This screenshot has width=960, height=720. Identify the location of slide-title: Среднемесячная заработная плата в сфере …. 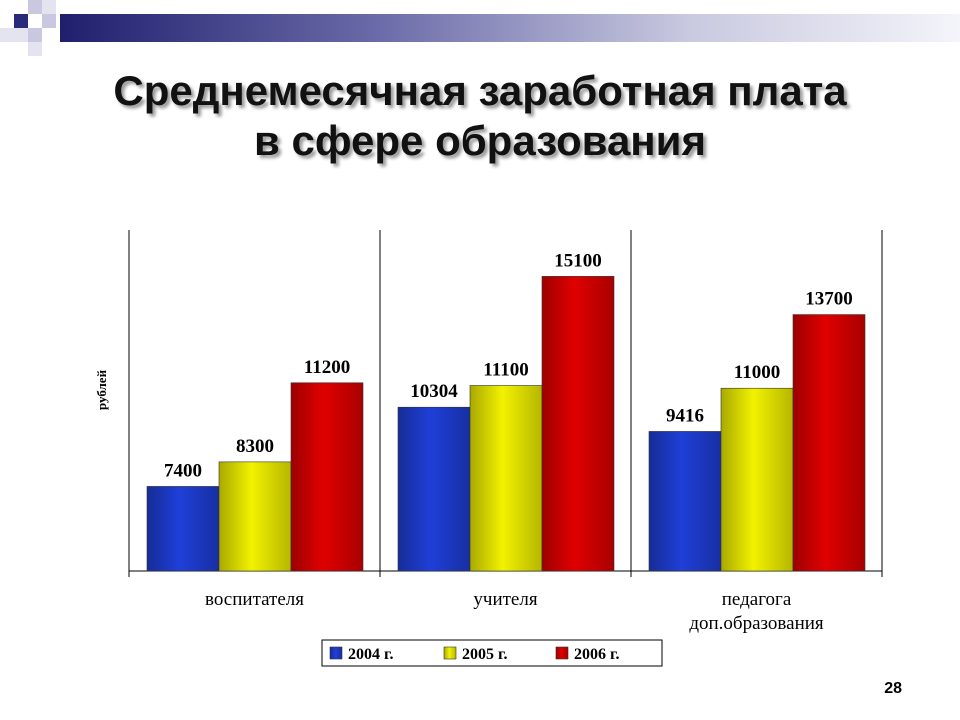
(480, 116).